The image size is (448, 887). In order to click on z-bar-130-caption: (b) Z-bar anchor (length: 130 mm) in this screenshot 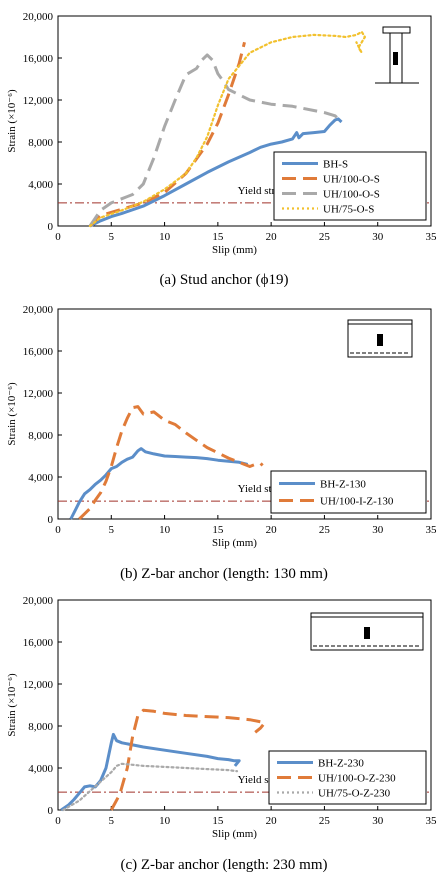, I will do `click(224, 574)`.